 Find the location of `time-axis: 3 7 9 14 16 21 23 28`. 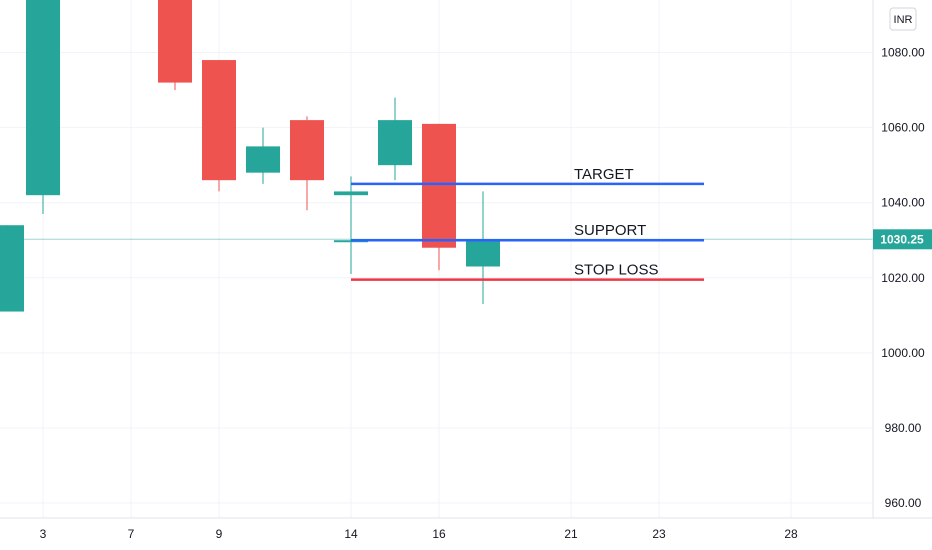

time-axis: 3 7 9 14 16 21 23 28 is located at coordinates (419, 534).